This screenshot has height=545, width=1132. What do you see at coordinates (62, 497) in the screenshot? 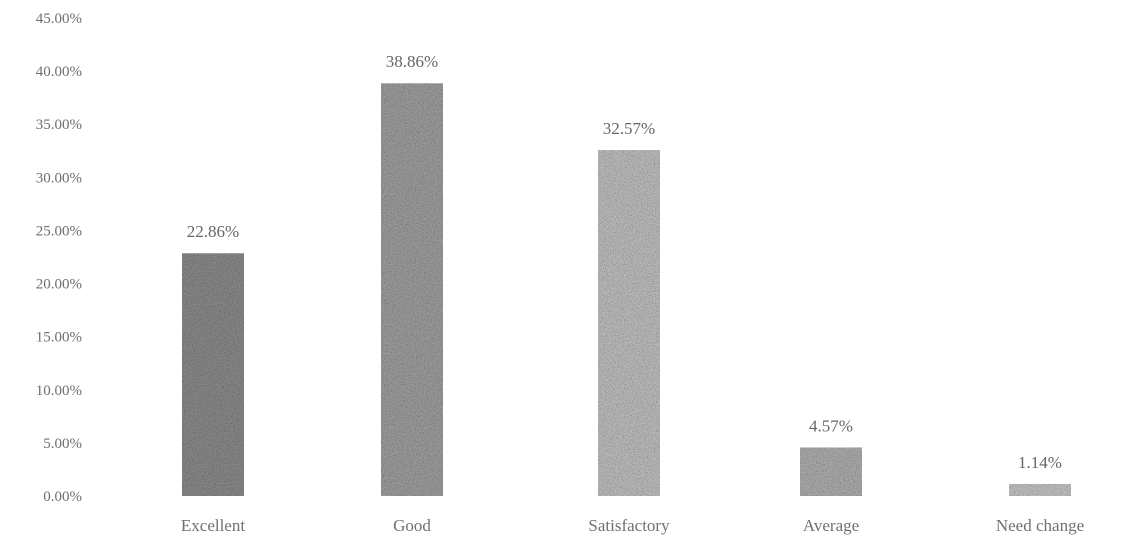
I see `y-tick-label: 0.00%` at bounding box center [62, 497].